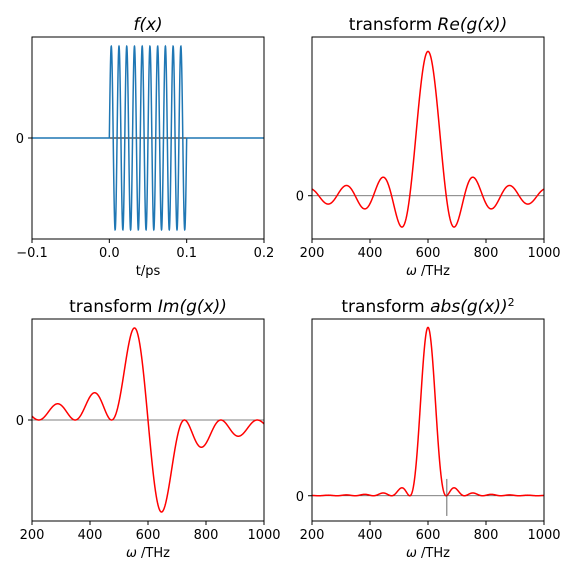 The width and height of the screenshot is (576, 576). Describe the element at coordinates (148, 307) in the screenshot. I see `chart-title: transform Im(g(x))` at that location.